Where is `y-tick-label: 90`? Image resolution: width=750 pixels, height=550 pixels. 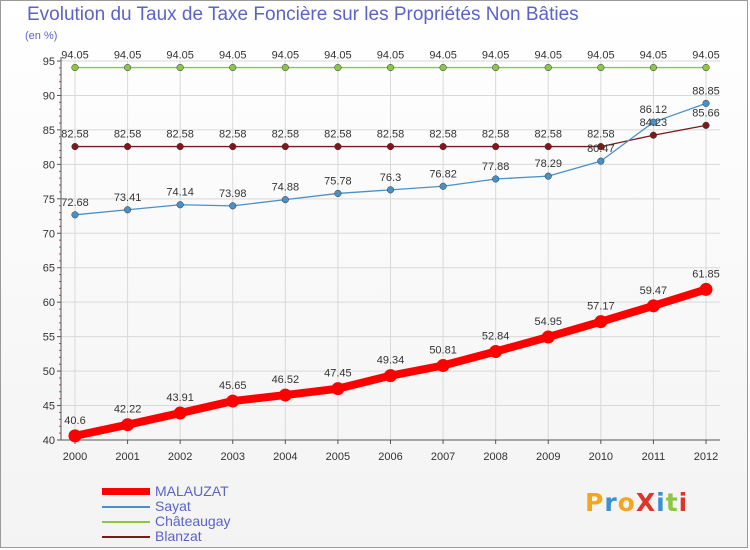 y-tick-label: 90 is located at coordinates (49, 96).